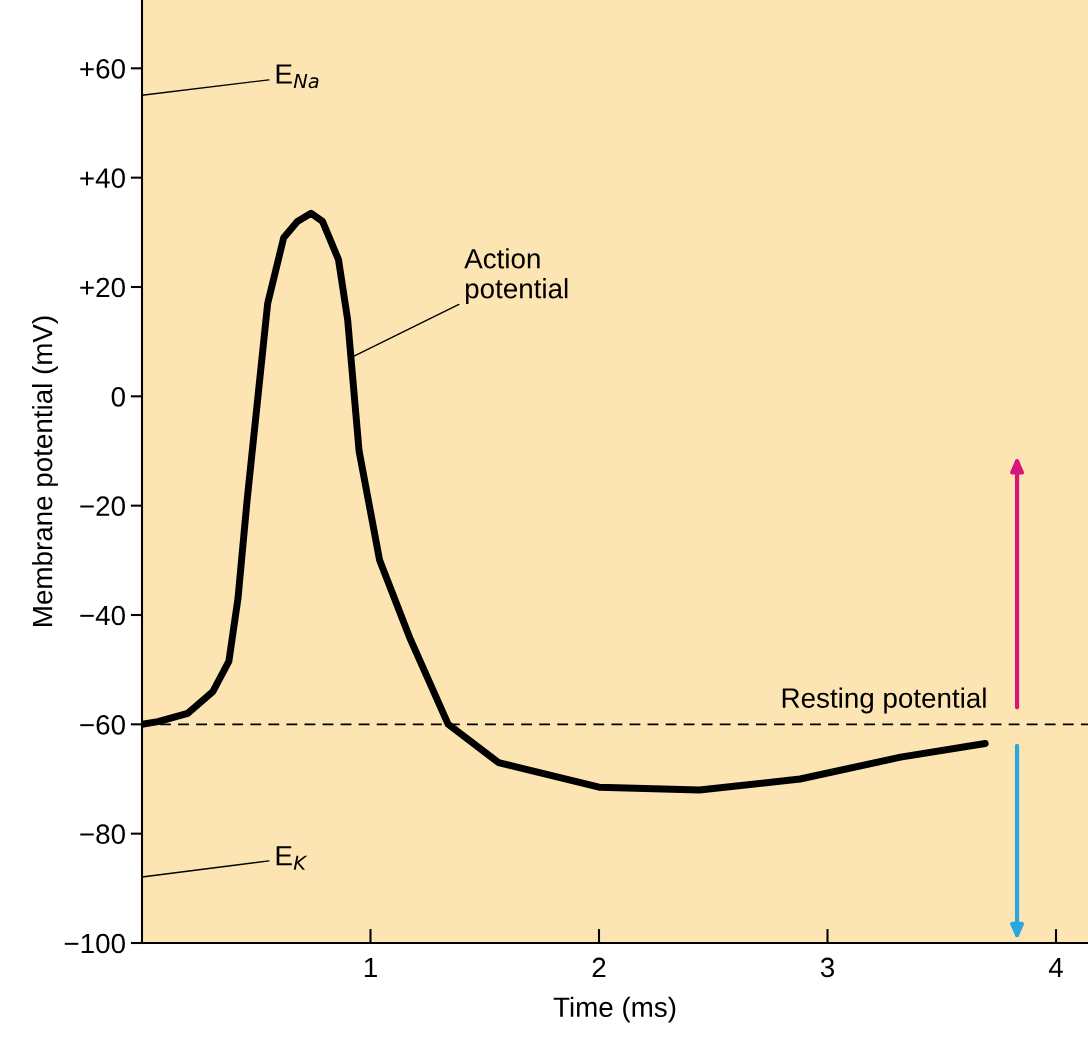 This screenshot has width=1088, height=1038. I want to click on y-tick-label: −40, so click(102, 615).